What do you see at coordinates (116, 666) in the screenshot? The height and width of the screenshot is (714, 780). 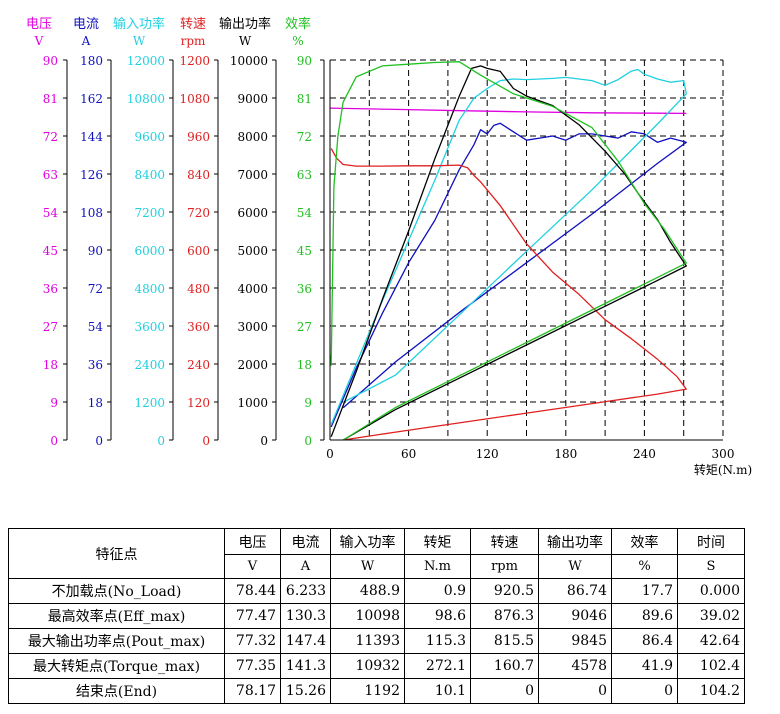 I see `row-label: 最大转矩点(Torque_max)` at bounding box center [116, 666].